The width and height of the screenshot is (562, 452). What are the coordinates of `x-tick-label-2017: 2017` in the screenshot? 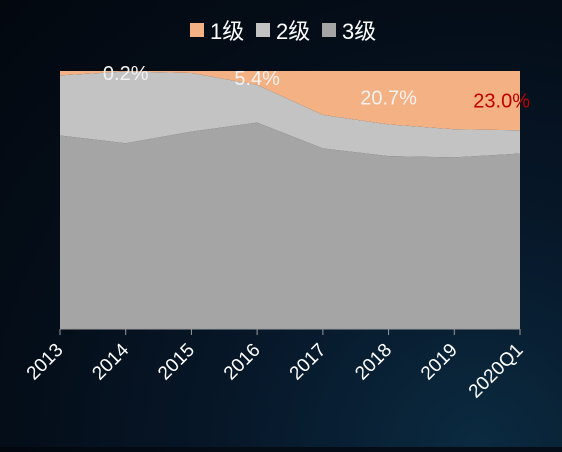 It's located at (308, 362).